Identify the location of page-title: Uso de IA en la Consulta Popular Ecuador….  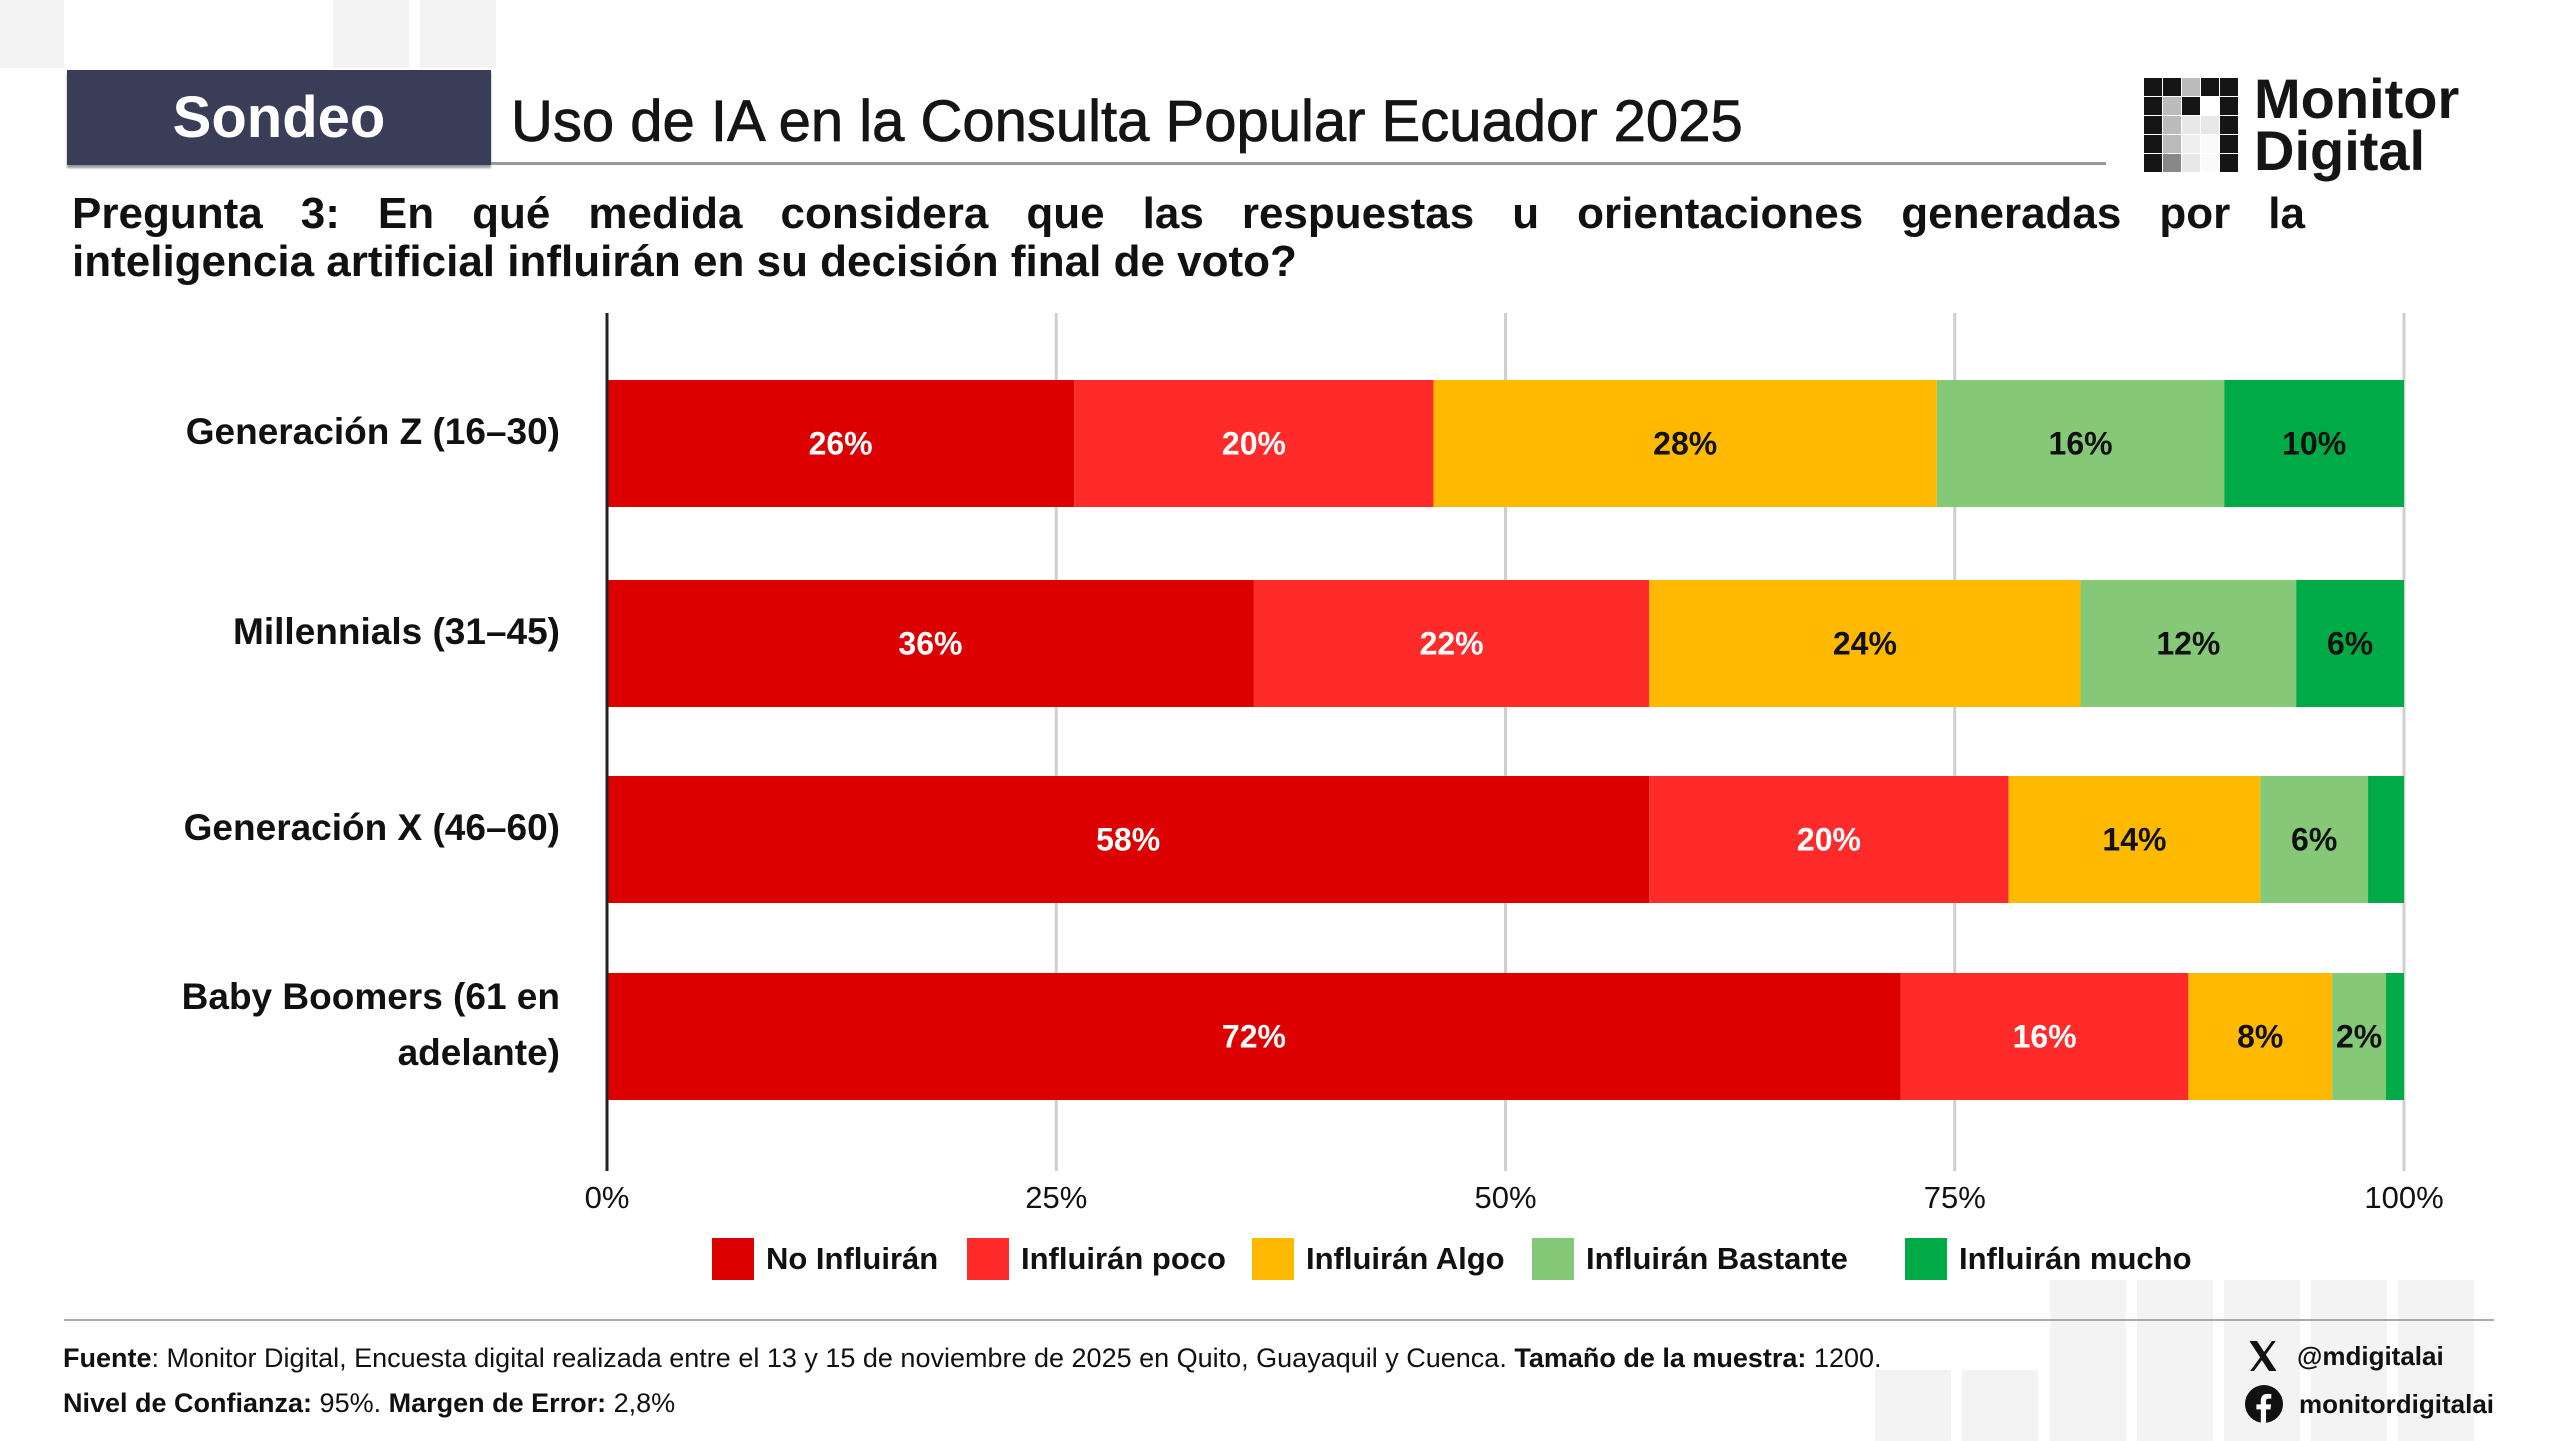
(1127, 122).